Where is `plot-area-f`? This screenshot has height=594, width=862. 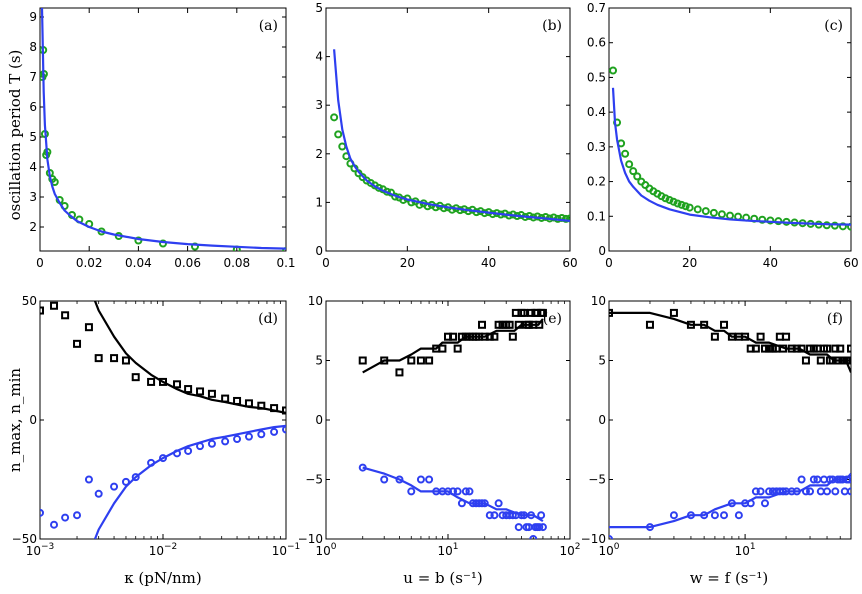 plot-area-f is located at coordinates (730, 423).